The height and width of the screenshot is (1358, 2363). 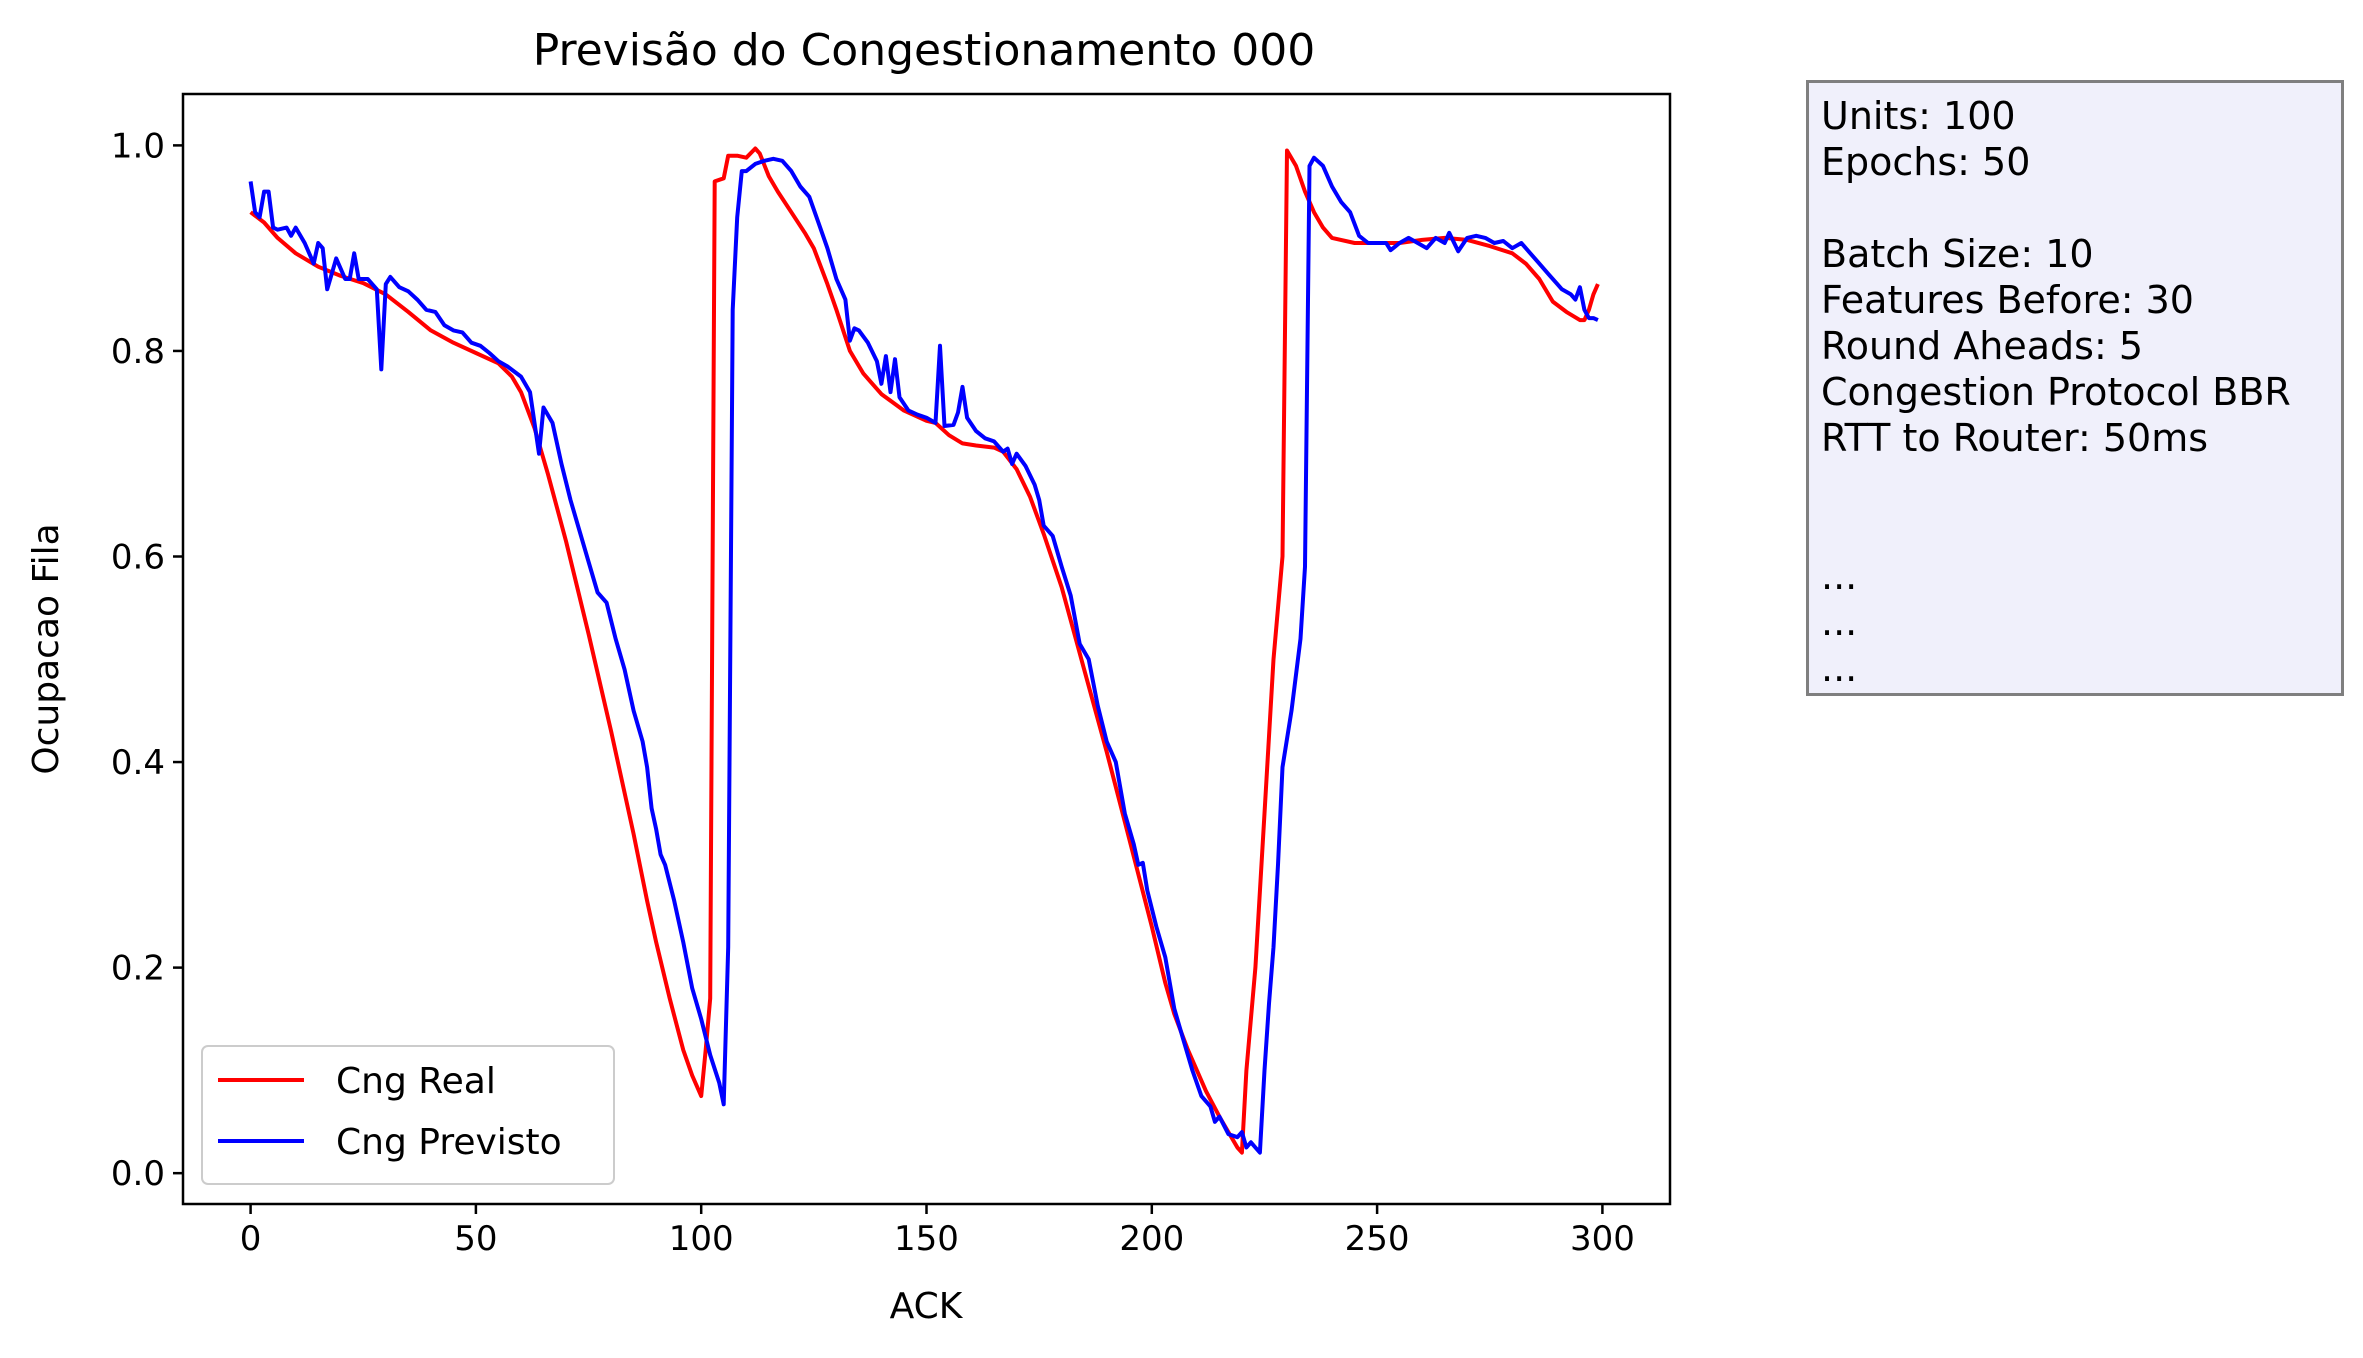 What do you see at coordinates (927, 1306) in the screenshot?
I see `x-axis-label: ACK` at bounding box center [927, 1306].